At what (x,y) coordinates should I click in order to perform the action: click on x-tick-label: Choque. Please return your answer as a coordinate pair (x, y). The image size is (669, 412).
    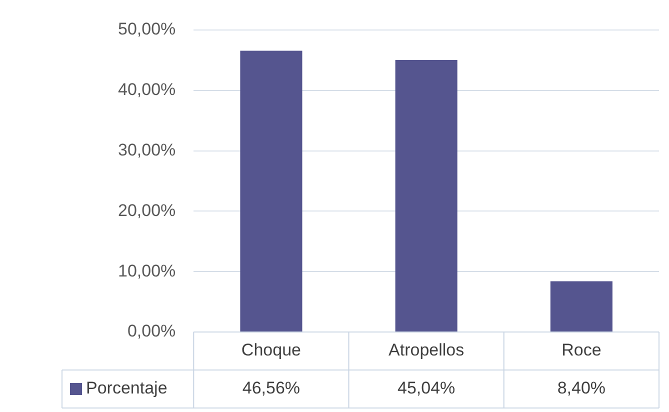
    Looking at the image, I should click on (271, 350).